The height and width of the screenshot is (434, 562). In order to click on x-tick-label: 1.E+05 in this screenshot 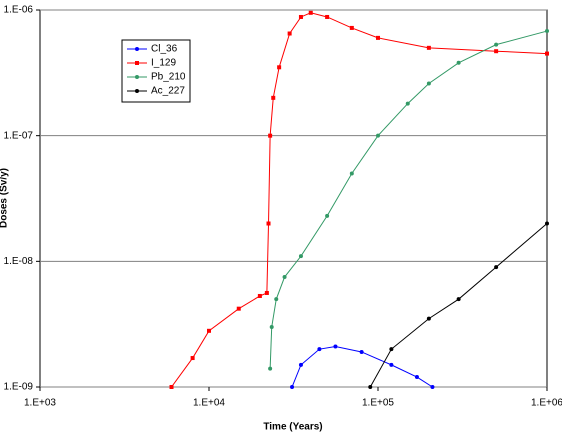, I will do `click(378, 403)`.